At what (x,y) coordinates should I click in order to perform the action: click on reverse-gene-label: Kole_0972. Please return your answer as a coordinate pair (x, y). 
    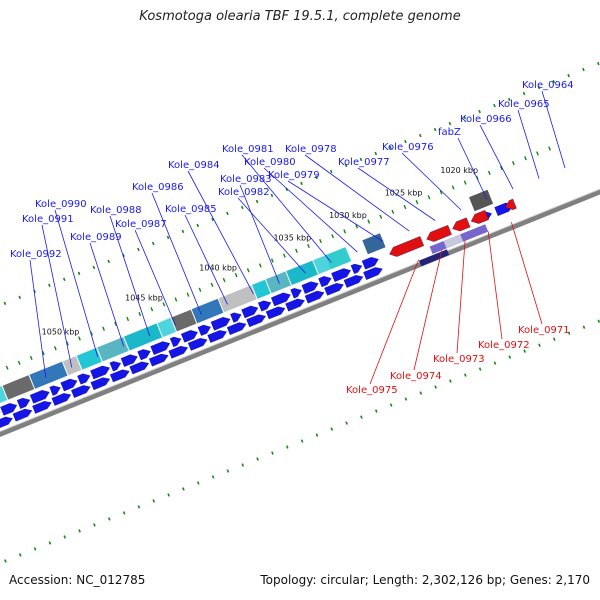
    Looking at the image, I should click on (504, 345).